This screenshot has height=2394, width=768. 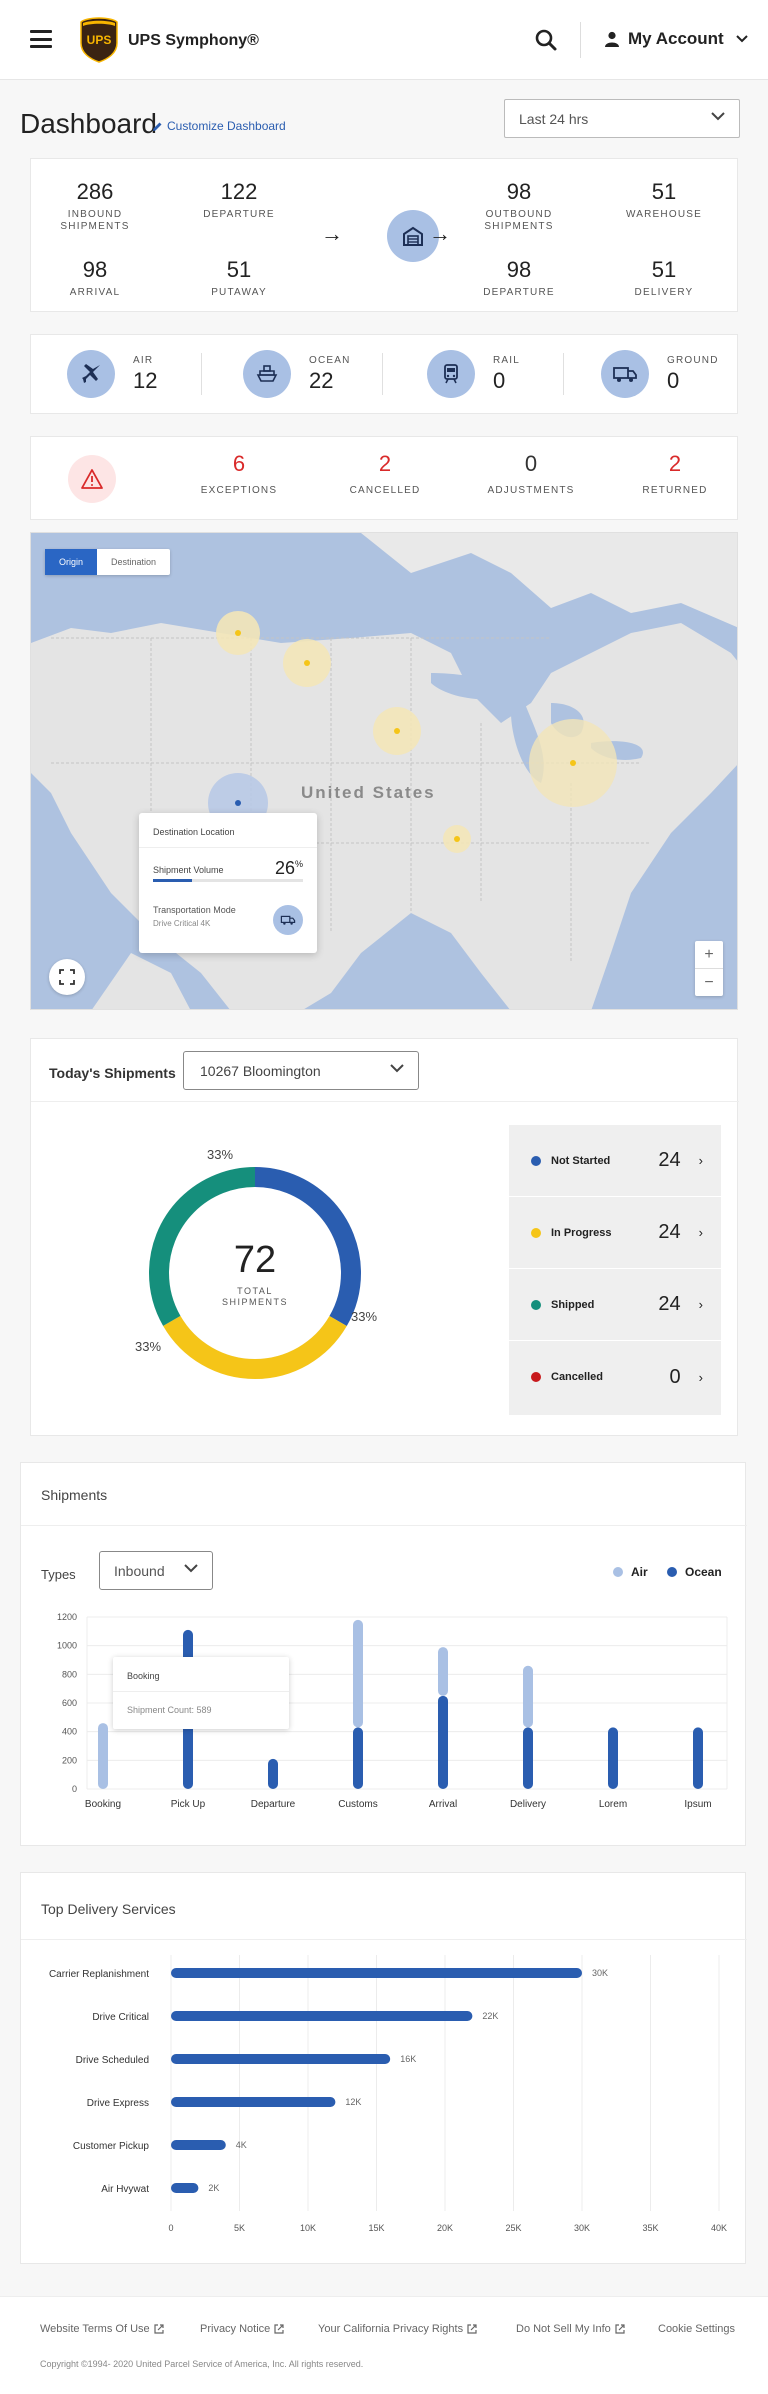 What do you see at coordinates (546, 40) in the screenshot?
I see `search-icon` at bounding box center [546, 40].